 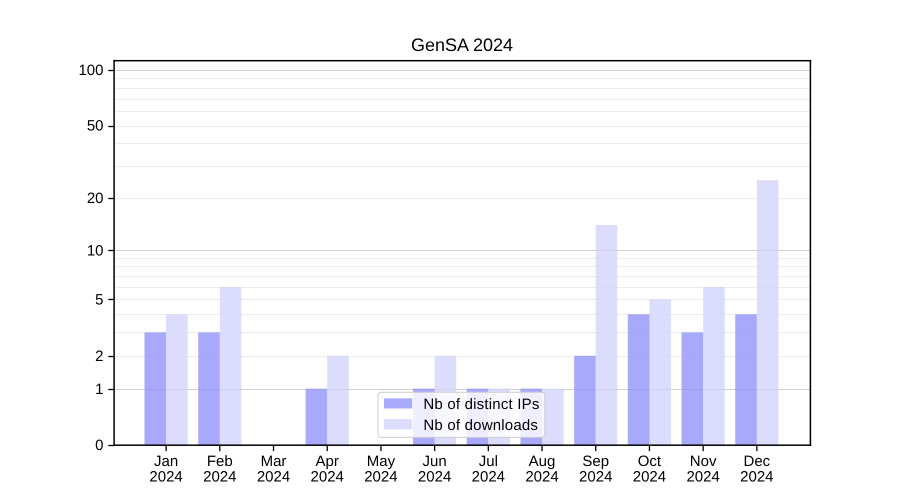 What do you see at coordinates (757, 461) in the screenshot?
I see `svg-text: Dec` at bounding box center [757, 461].